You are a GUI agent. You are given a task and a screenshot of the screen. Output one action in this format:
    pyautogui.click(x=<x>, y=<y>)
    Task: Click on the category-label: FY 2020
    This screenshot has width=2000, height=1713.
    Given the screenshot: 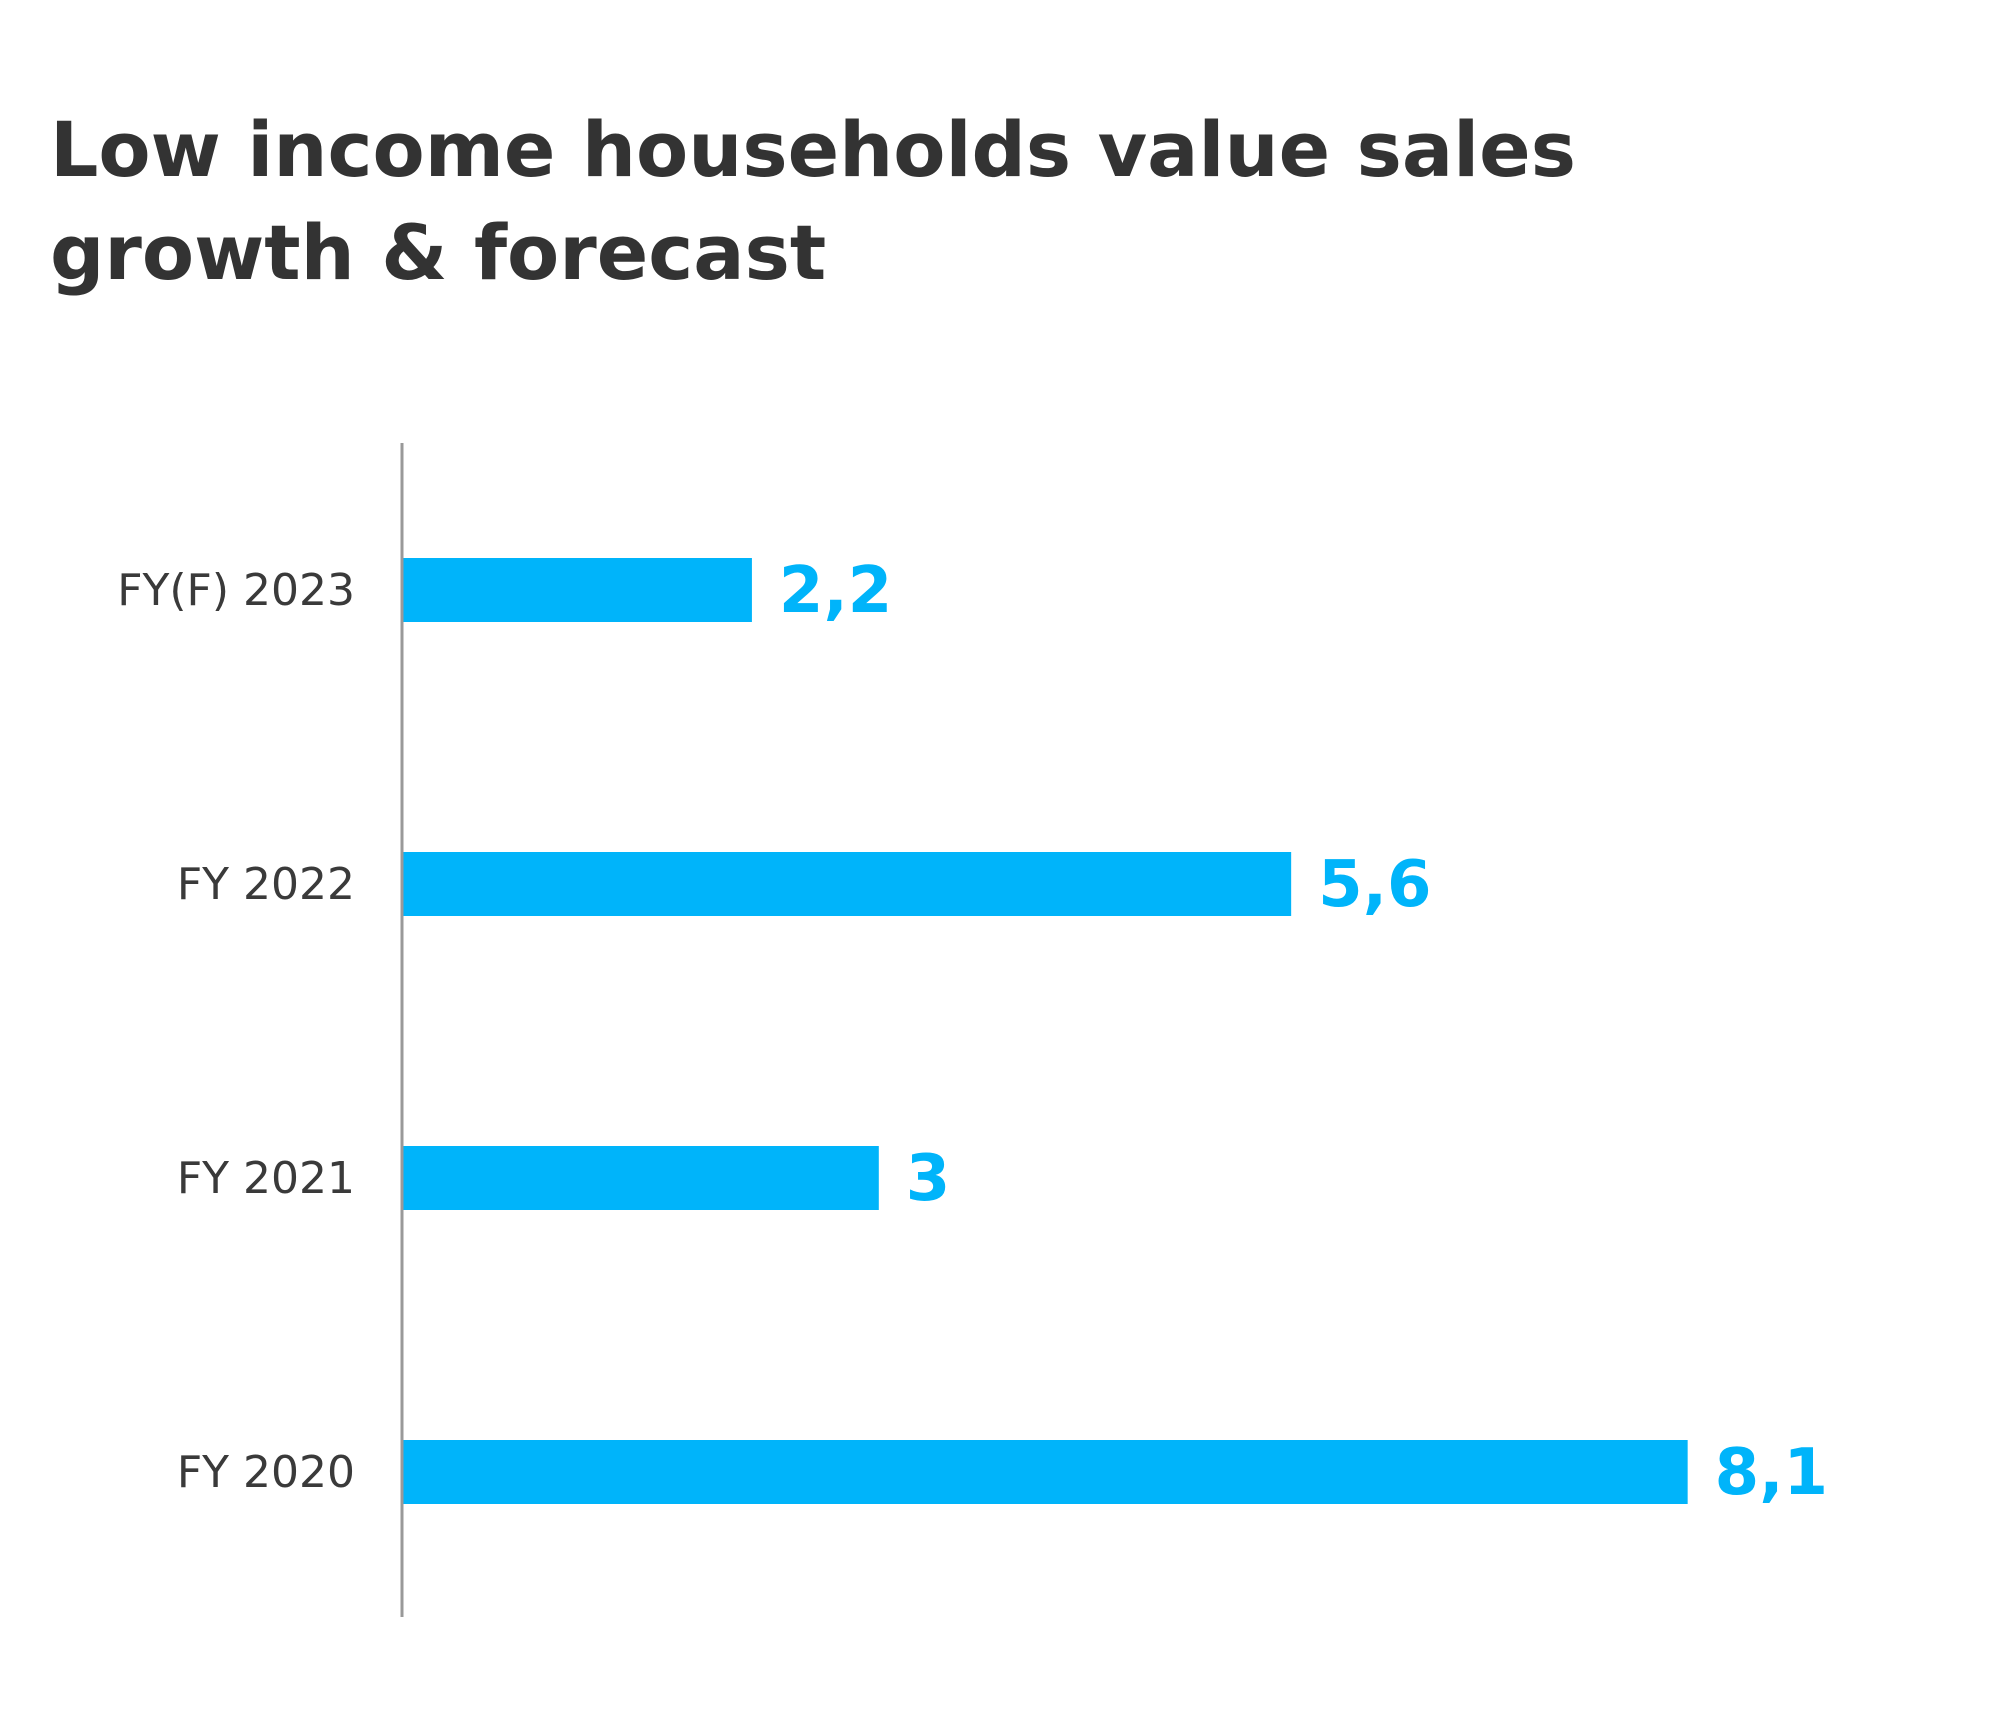 What is the action you would take?
    pyautogui.click(x=266, y=1472)
    